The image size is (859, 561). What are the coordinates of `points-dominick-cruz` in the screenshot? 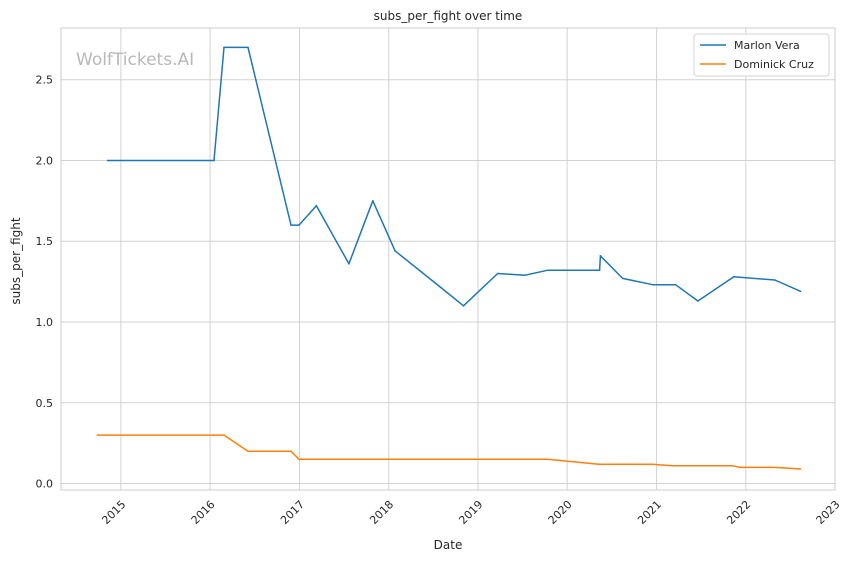 It's located at (449, 452).